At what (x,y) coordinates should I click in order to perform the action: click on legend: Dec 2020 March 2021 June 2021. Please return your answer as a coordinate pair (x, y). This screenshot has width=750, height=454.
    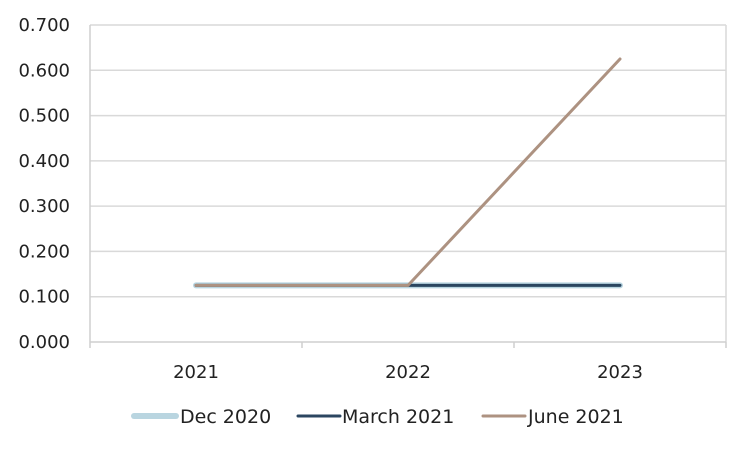
    Looking at the image, I should click on (377, 417).